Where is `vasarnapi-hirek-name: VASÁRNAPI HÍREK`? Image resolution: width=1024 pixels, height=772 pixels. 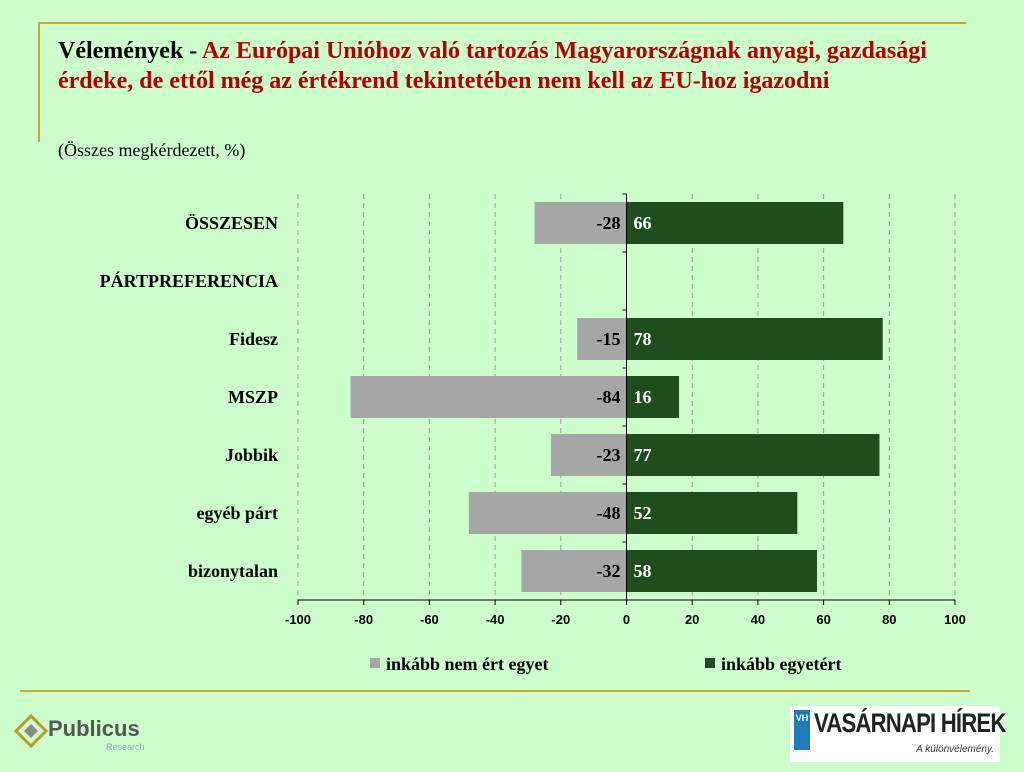
vasarnapi-hirek-name: VASÁRNAPI HÍREK is located at coordinates (910, 723).